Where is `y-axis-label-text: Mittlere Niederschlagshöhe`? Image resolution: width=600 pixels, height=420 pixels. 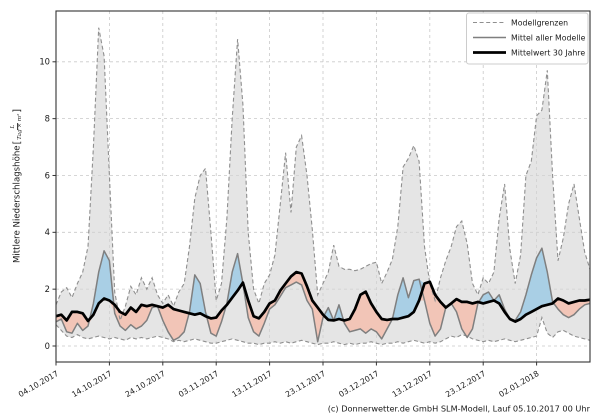 y-axis-label-text: Mittlere Niederschlagshöhe is located at coordinates (18, 204).